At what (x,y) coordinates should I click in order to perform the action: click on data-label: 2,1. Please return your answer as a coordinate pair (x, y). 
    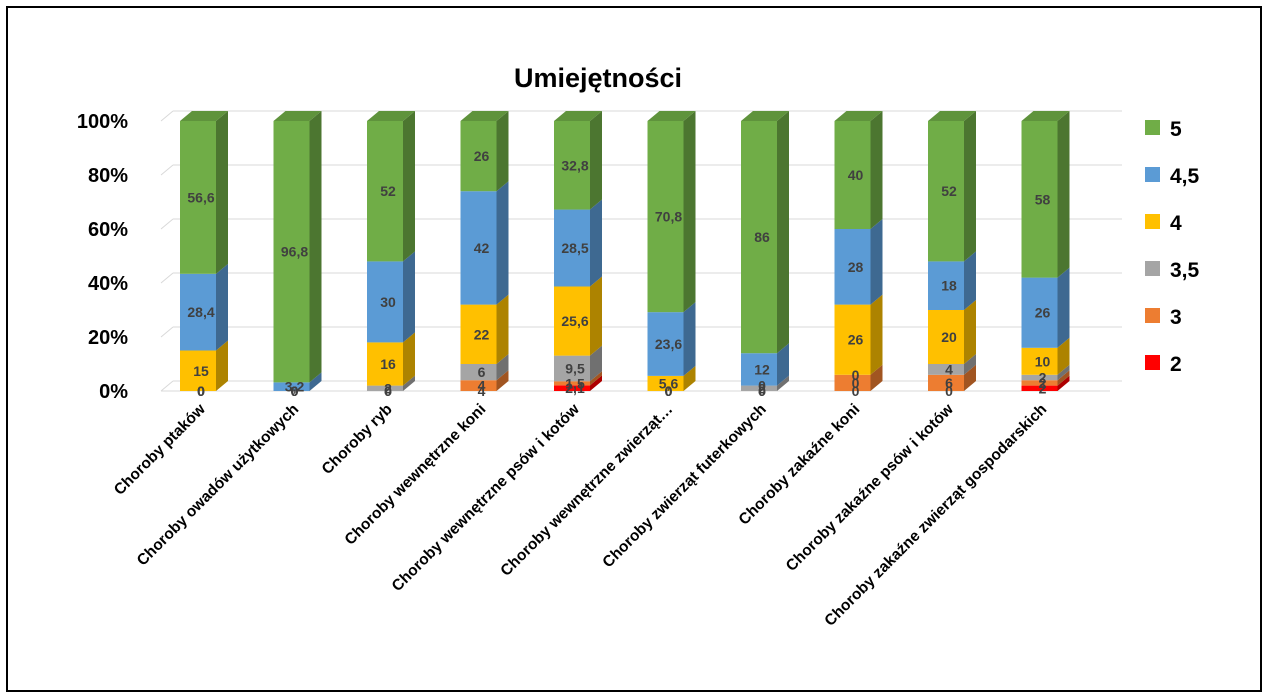
    Looking at the image, I should click on (575, 388).